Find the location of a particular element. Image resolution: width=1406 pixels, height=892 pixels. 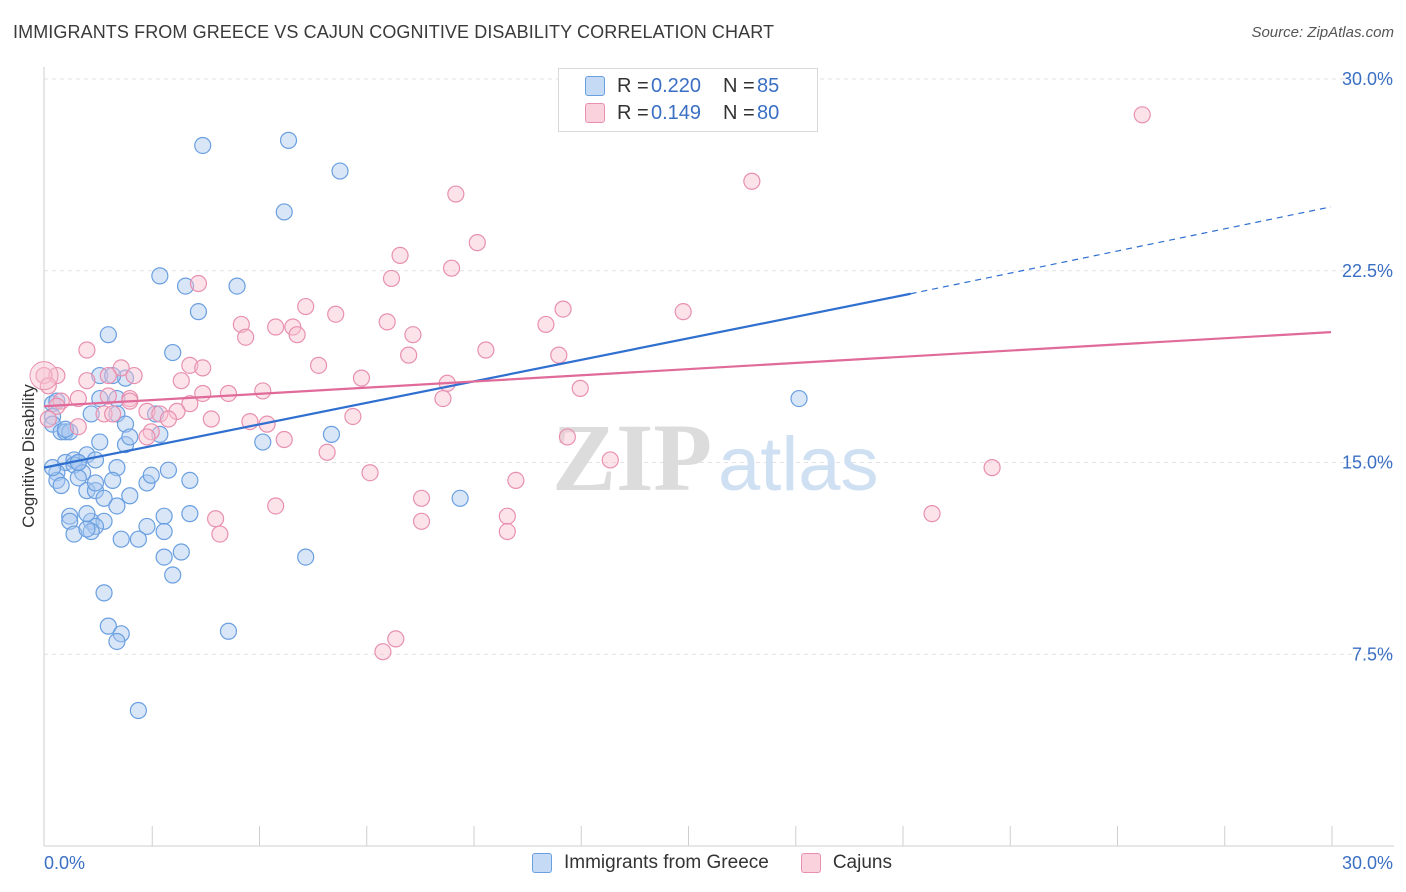

legend-item-greece: Immigrants from Greece is located at coordinates (650, 863).